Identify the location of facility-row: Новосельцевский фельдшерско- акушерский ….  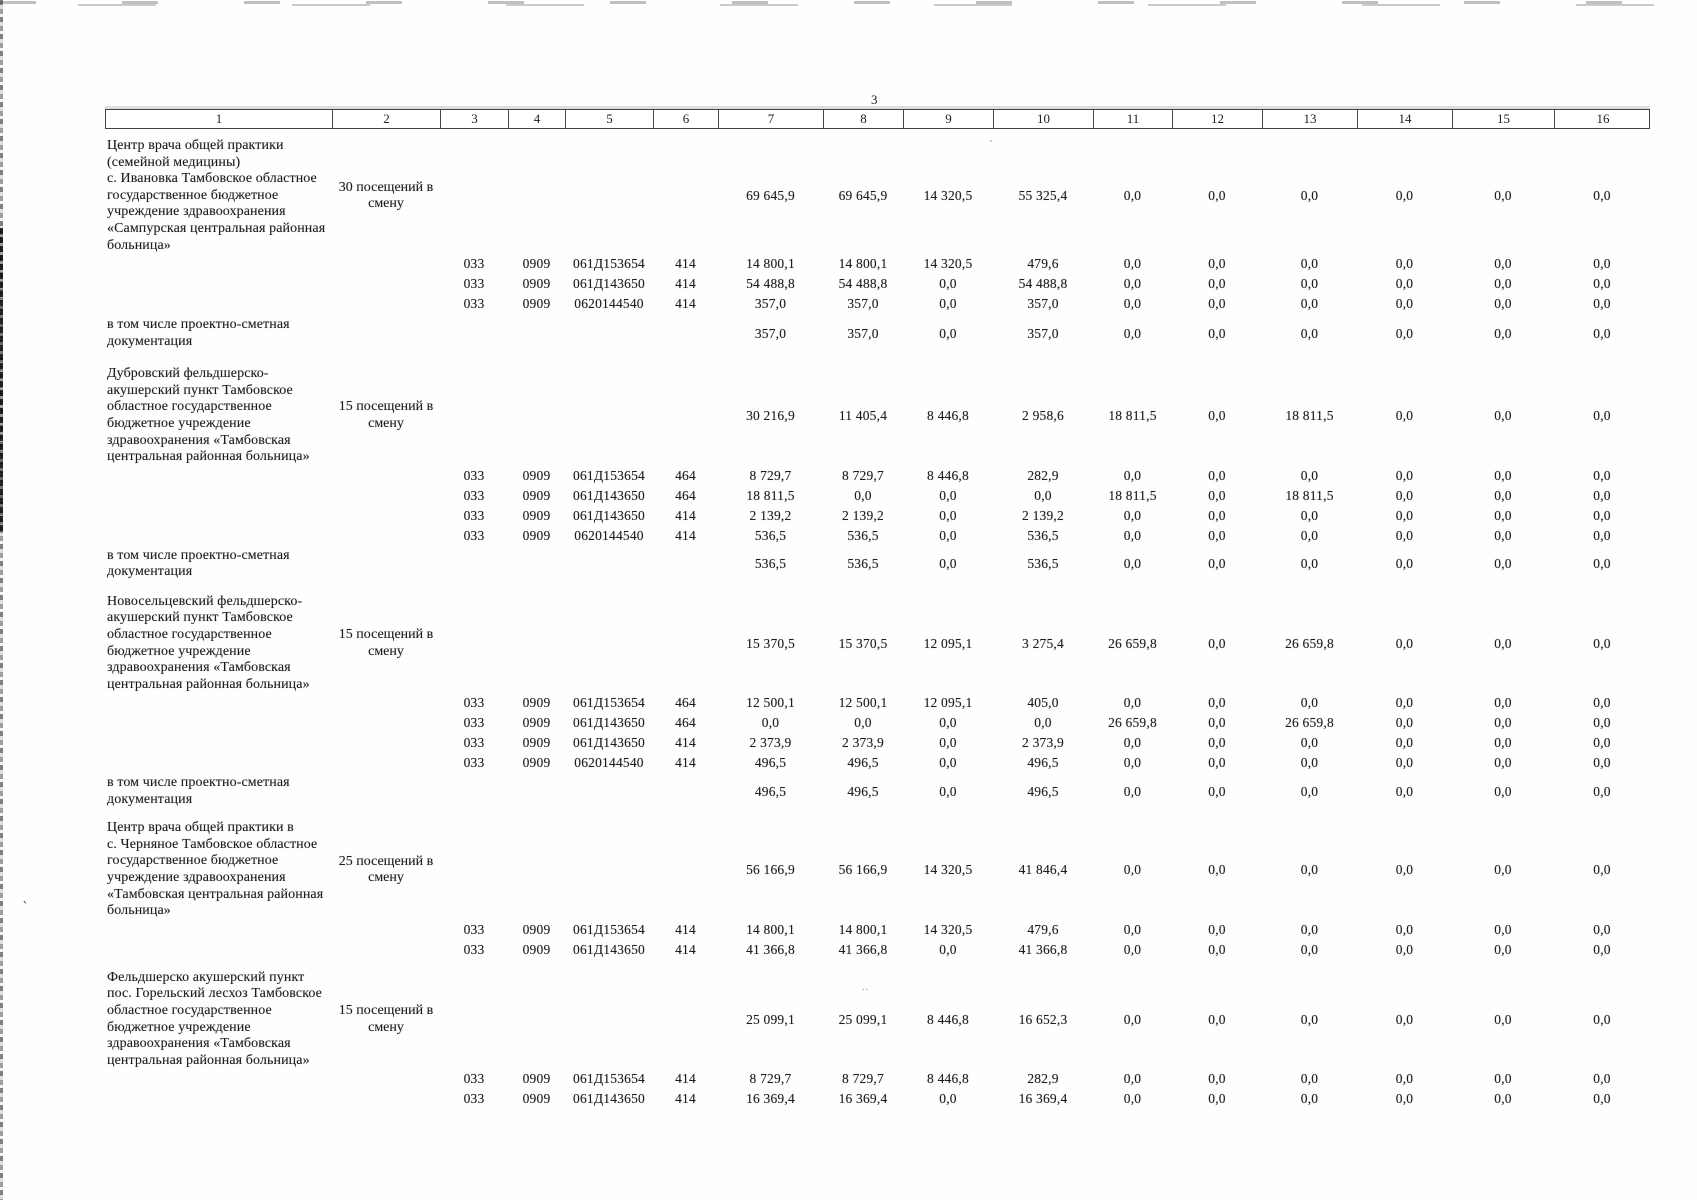
(877, 644).